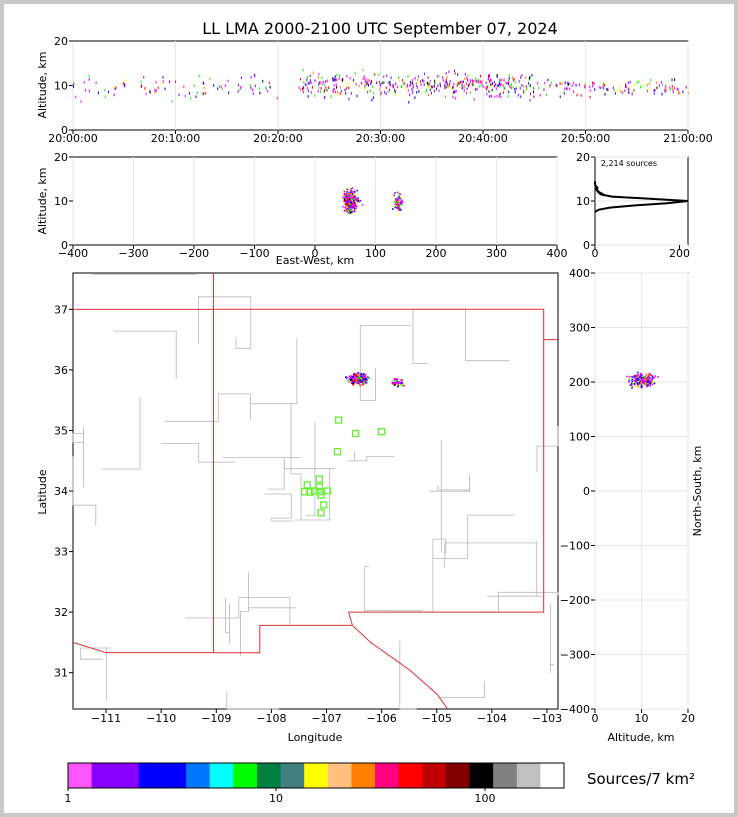  I want to click on time-tick-label: 21:00:00, so click(687, 138).